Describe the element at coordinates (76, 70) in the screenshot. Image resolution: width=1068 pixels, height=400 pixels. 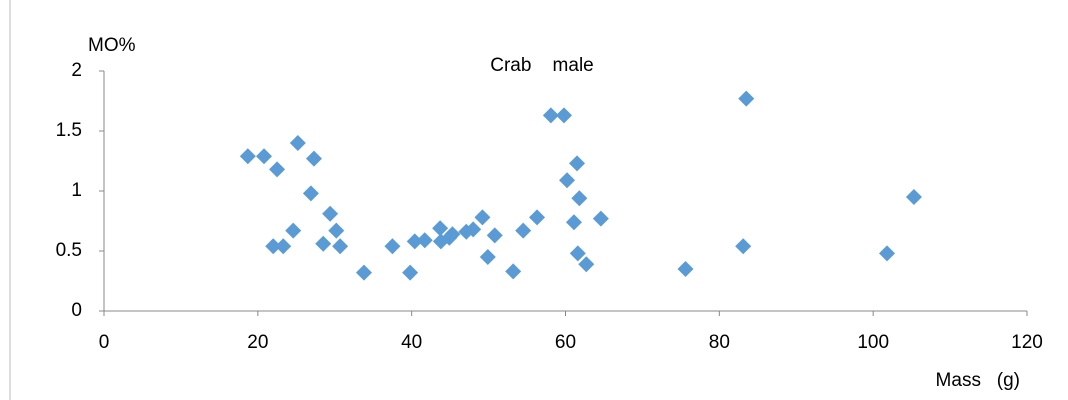
I see `y-tick-label: 2` at that location.